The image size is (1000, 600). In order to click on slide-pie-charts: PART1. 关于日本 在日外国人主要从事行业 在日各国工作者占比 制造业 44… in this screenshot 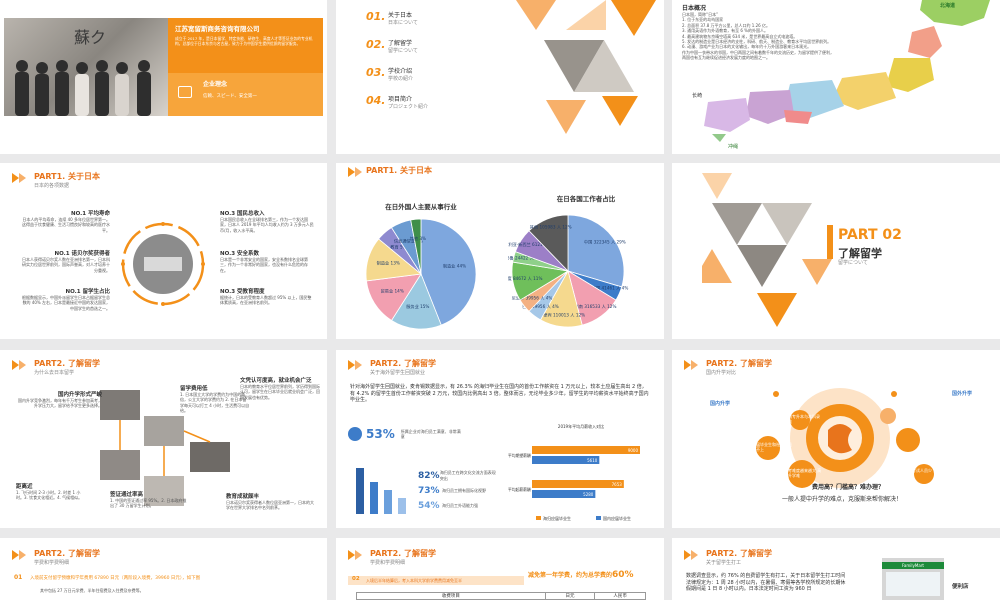, I will do `click(500, 251)`.